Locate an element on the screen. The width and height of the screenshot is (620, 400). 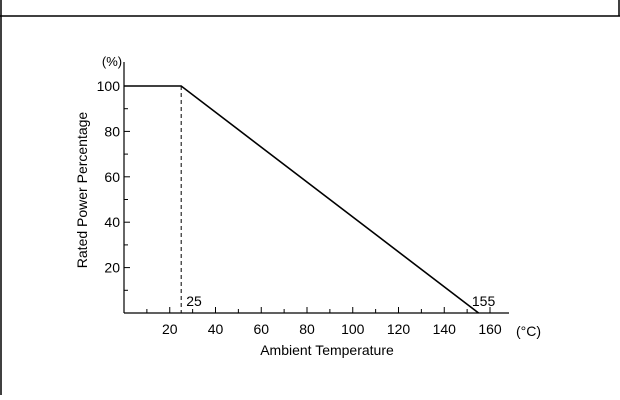
y-axis-title: Rated Power Percentage is located at coordinates (82, 190).